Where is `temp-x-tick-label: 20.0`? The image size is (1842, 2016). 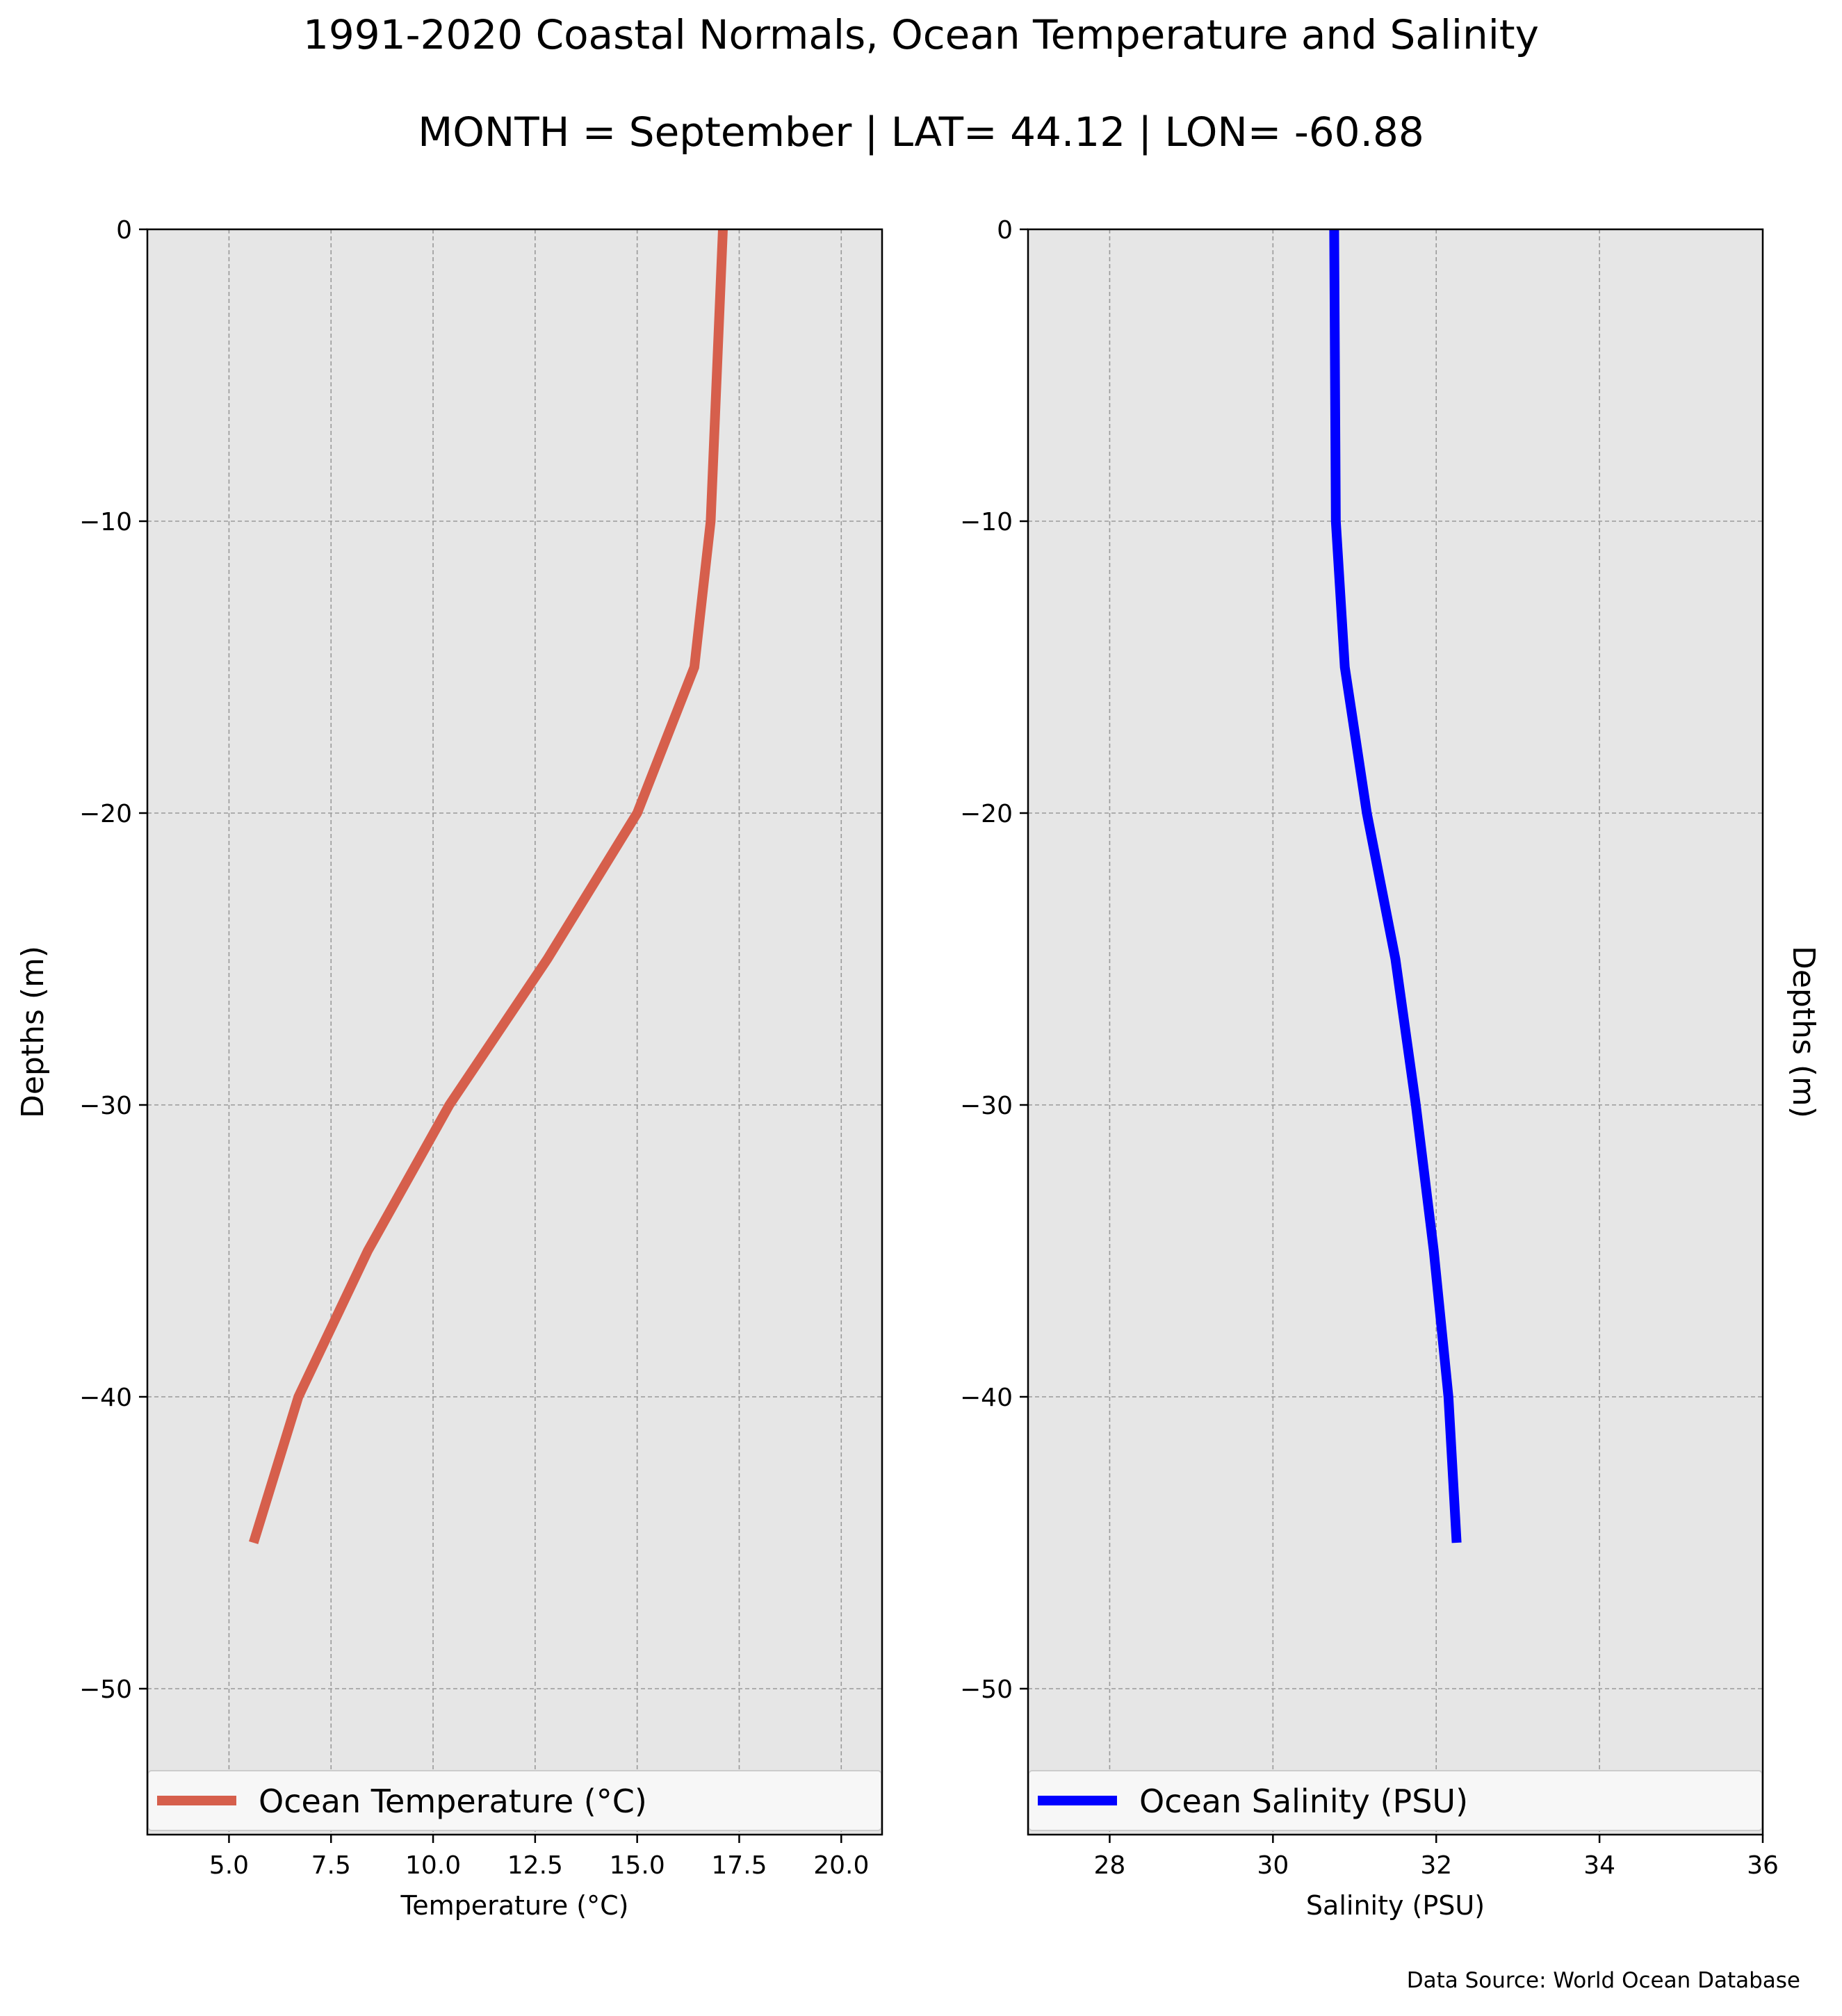
temp-x-tick-label: 20.0 is located at coordinates (841, 1866).